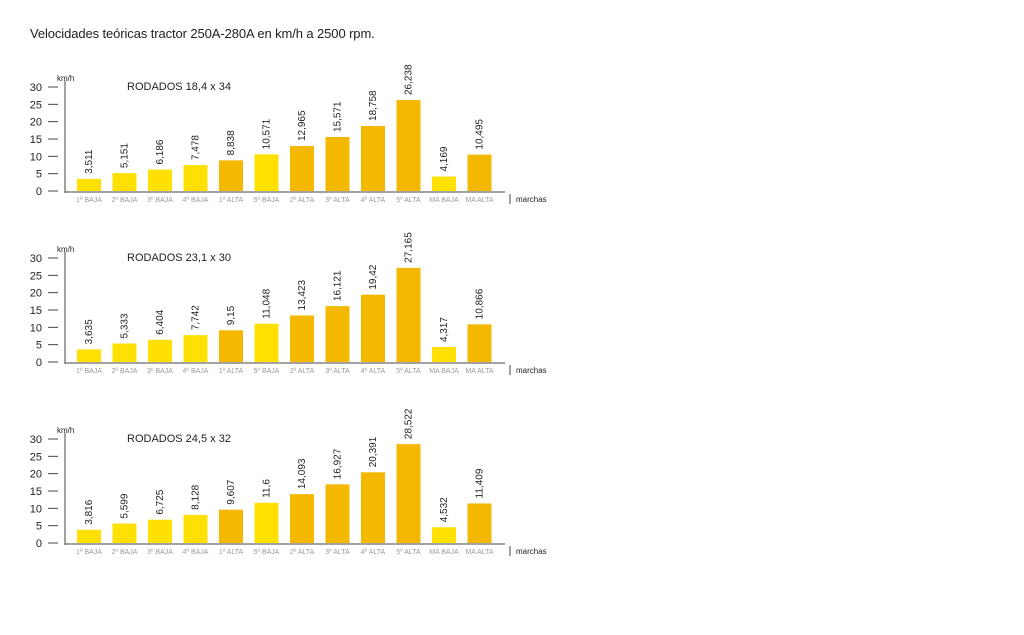 This screenshot has width=1024, height=635. Describe the element at coordinates (196, 317) in the screenshot. I see `data-label: 7,742` at that location.